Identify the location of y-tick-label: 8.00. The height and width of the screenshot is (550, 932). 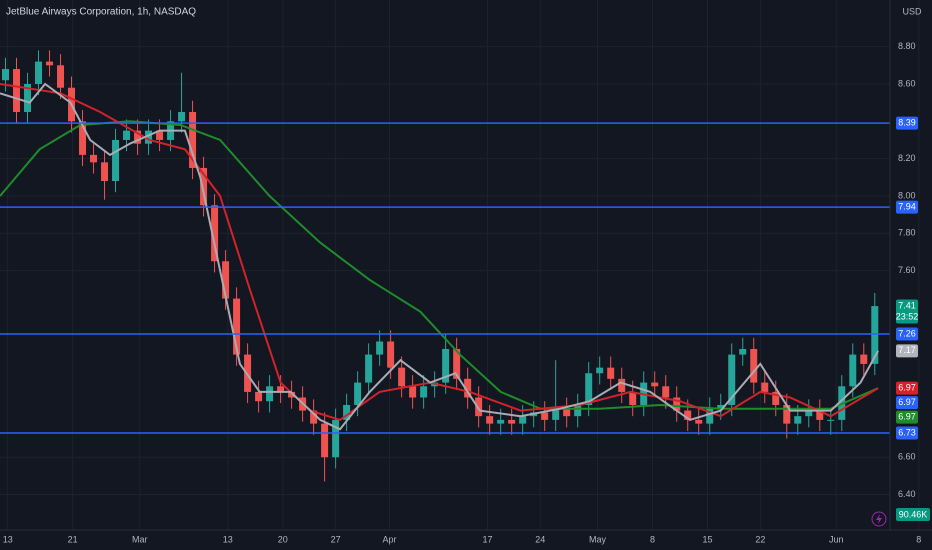
(907, 195).